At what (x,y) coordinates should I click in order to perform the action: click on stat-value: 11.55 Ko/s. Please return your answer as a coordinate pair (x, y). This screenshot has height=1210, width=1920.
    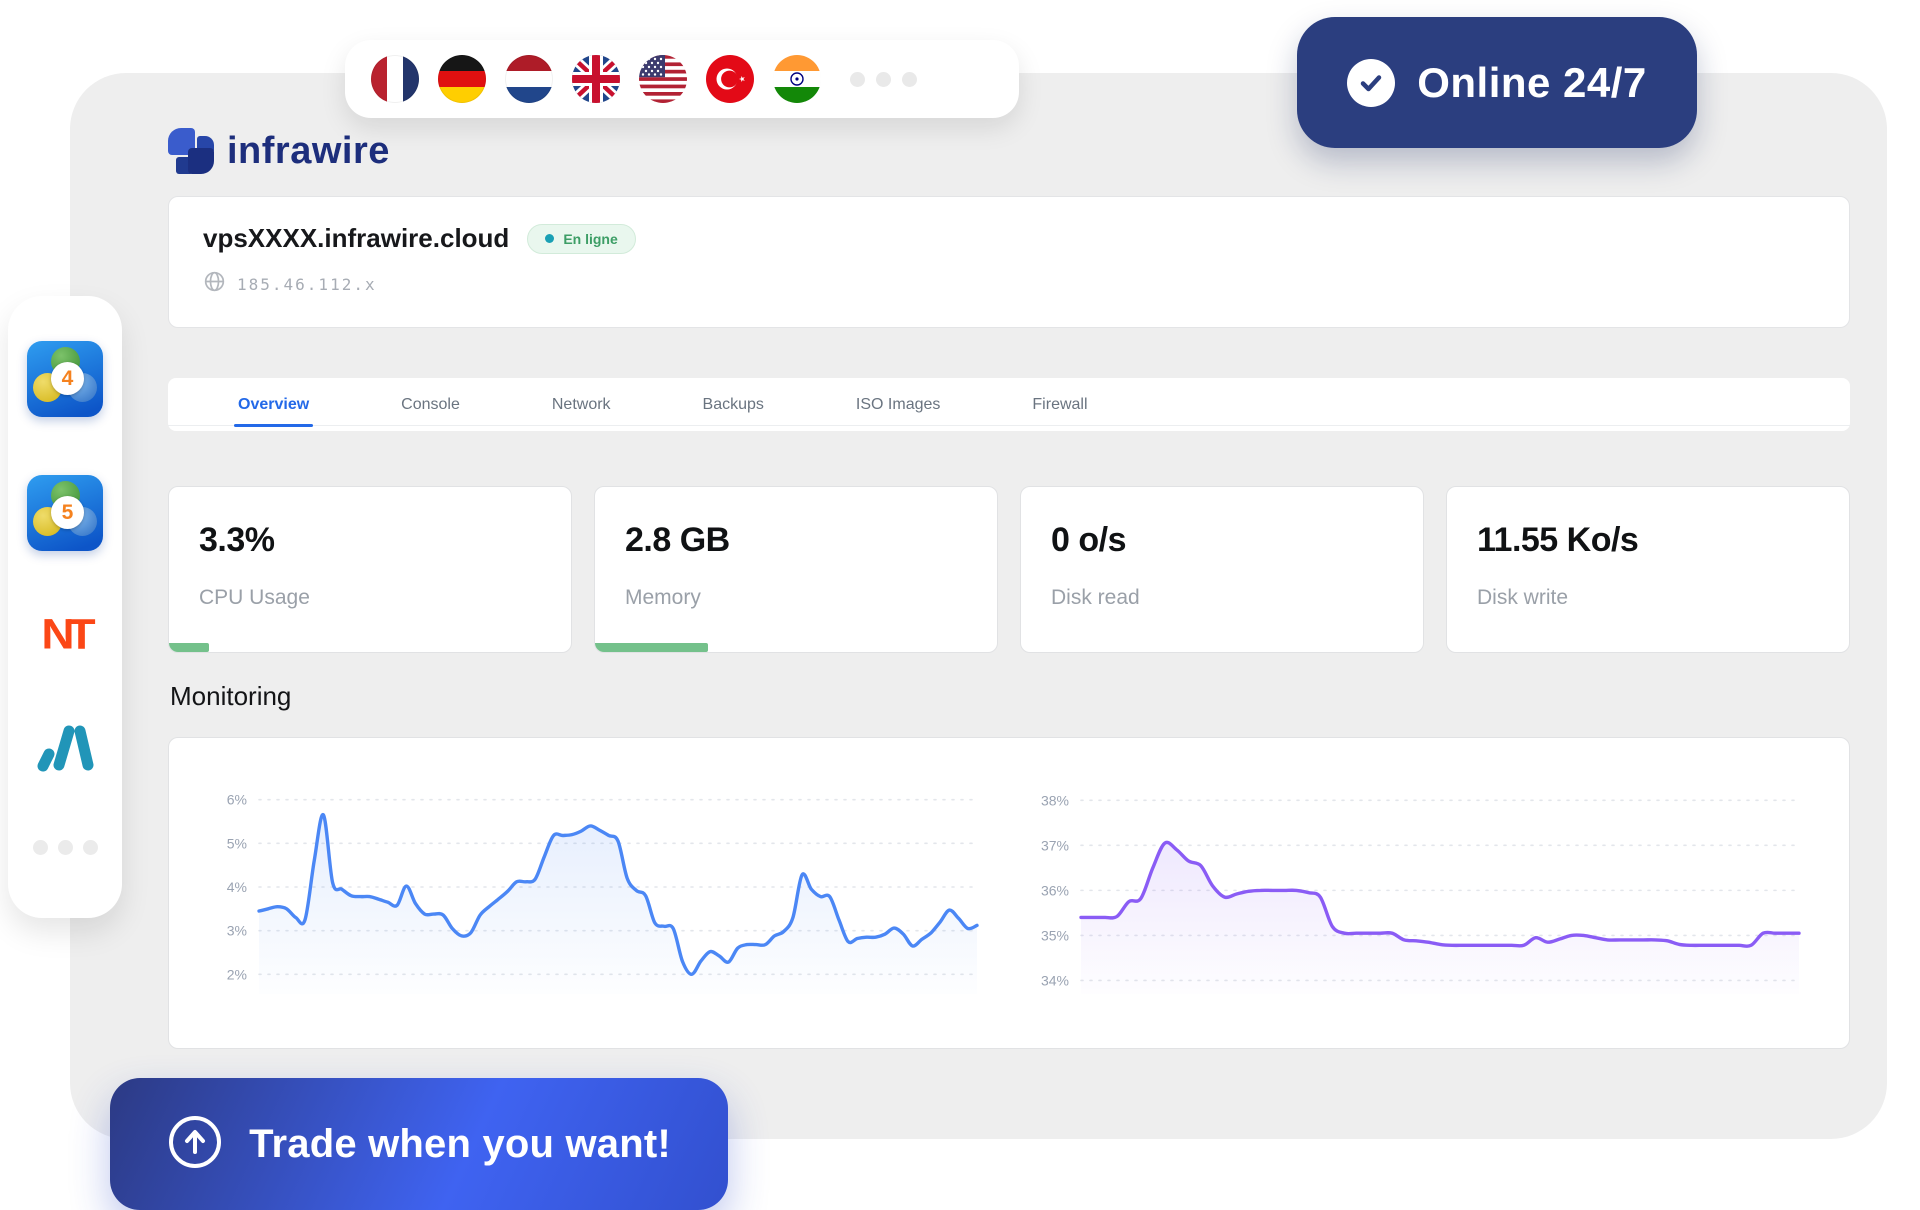
    Looking at the image, I should click on (1558, 540).